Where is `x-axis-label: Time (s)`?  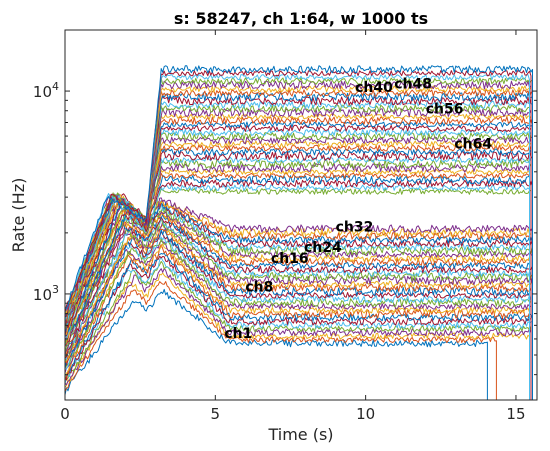
x-axis-label: Time (s) is located at coordinates (300, 434).